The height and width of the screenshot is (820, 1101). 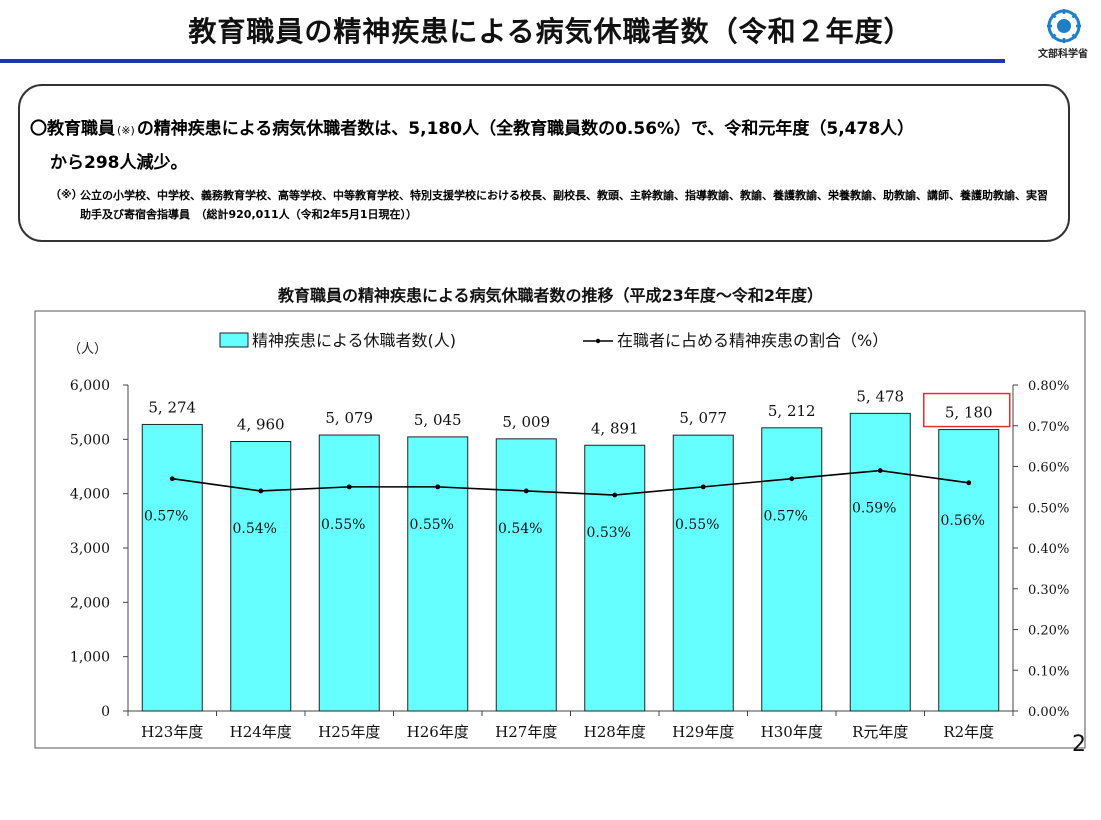 I want to click on y2-tick-label: 0.80%, so click(x=1048, y=386).